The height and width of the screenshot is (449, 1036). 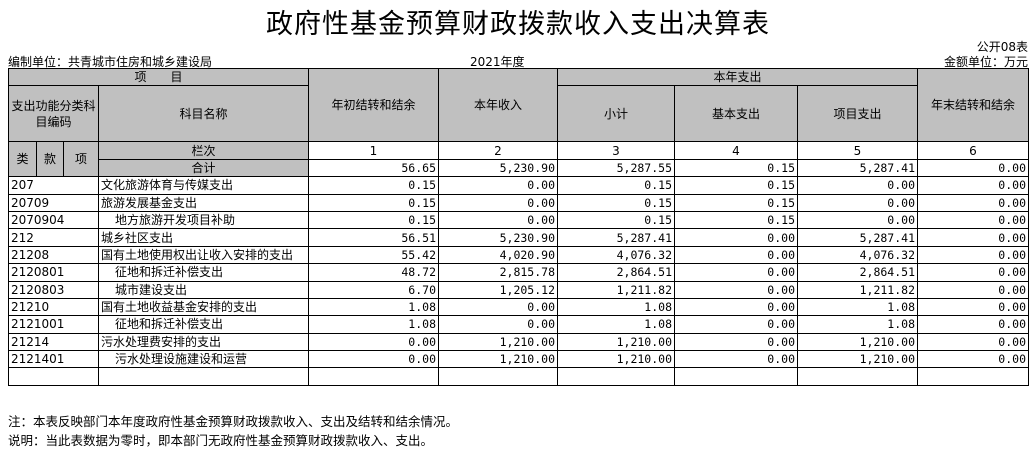 I want to click on row-name: 国有土地使用权出让收入安排的支出, so click(x=203, y=255).